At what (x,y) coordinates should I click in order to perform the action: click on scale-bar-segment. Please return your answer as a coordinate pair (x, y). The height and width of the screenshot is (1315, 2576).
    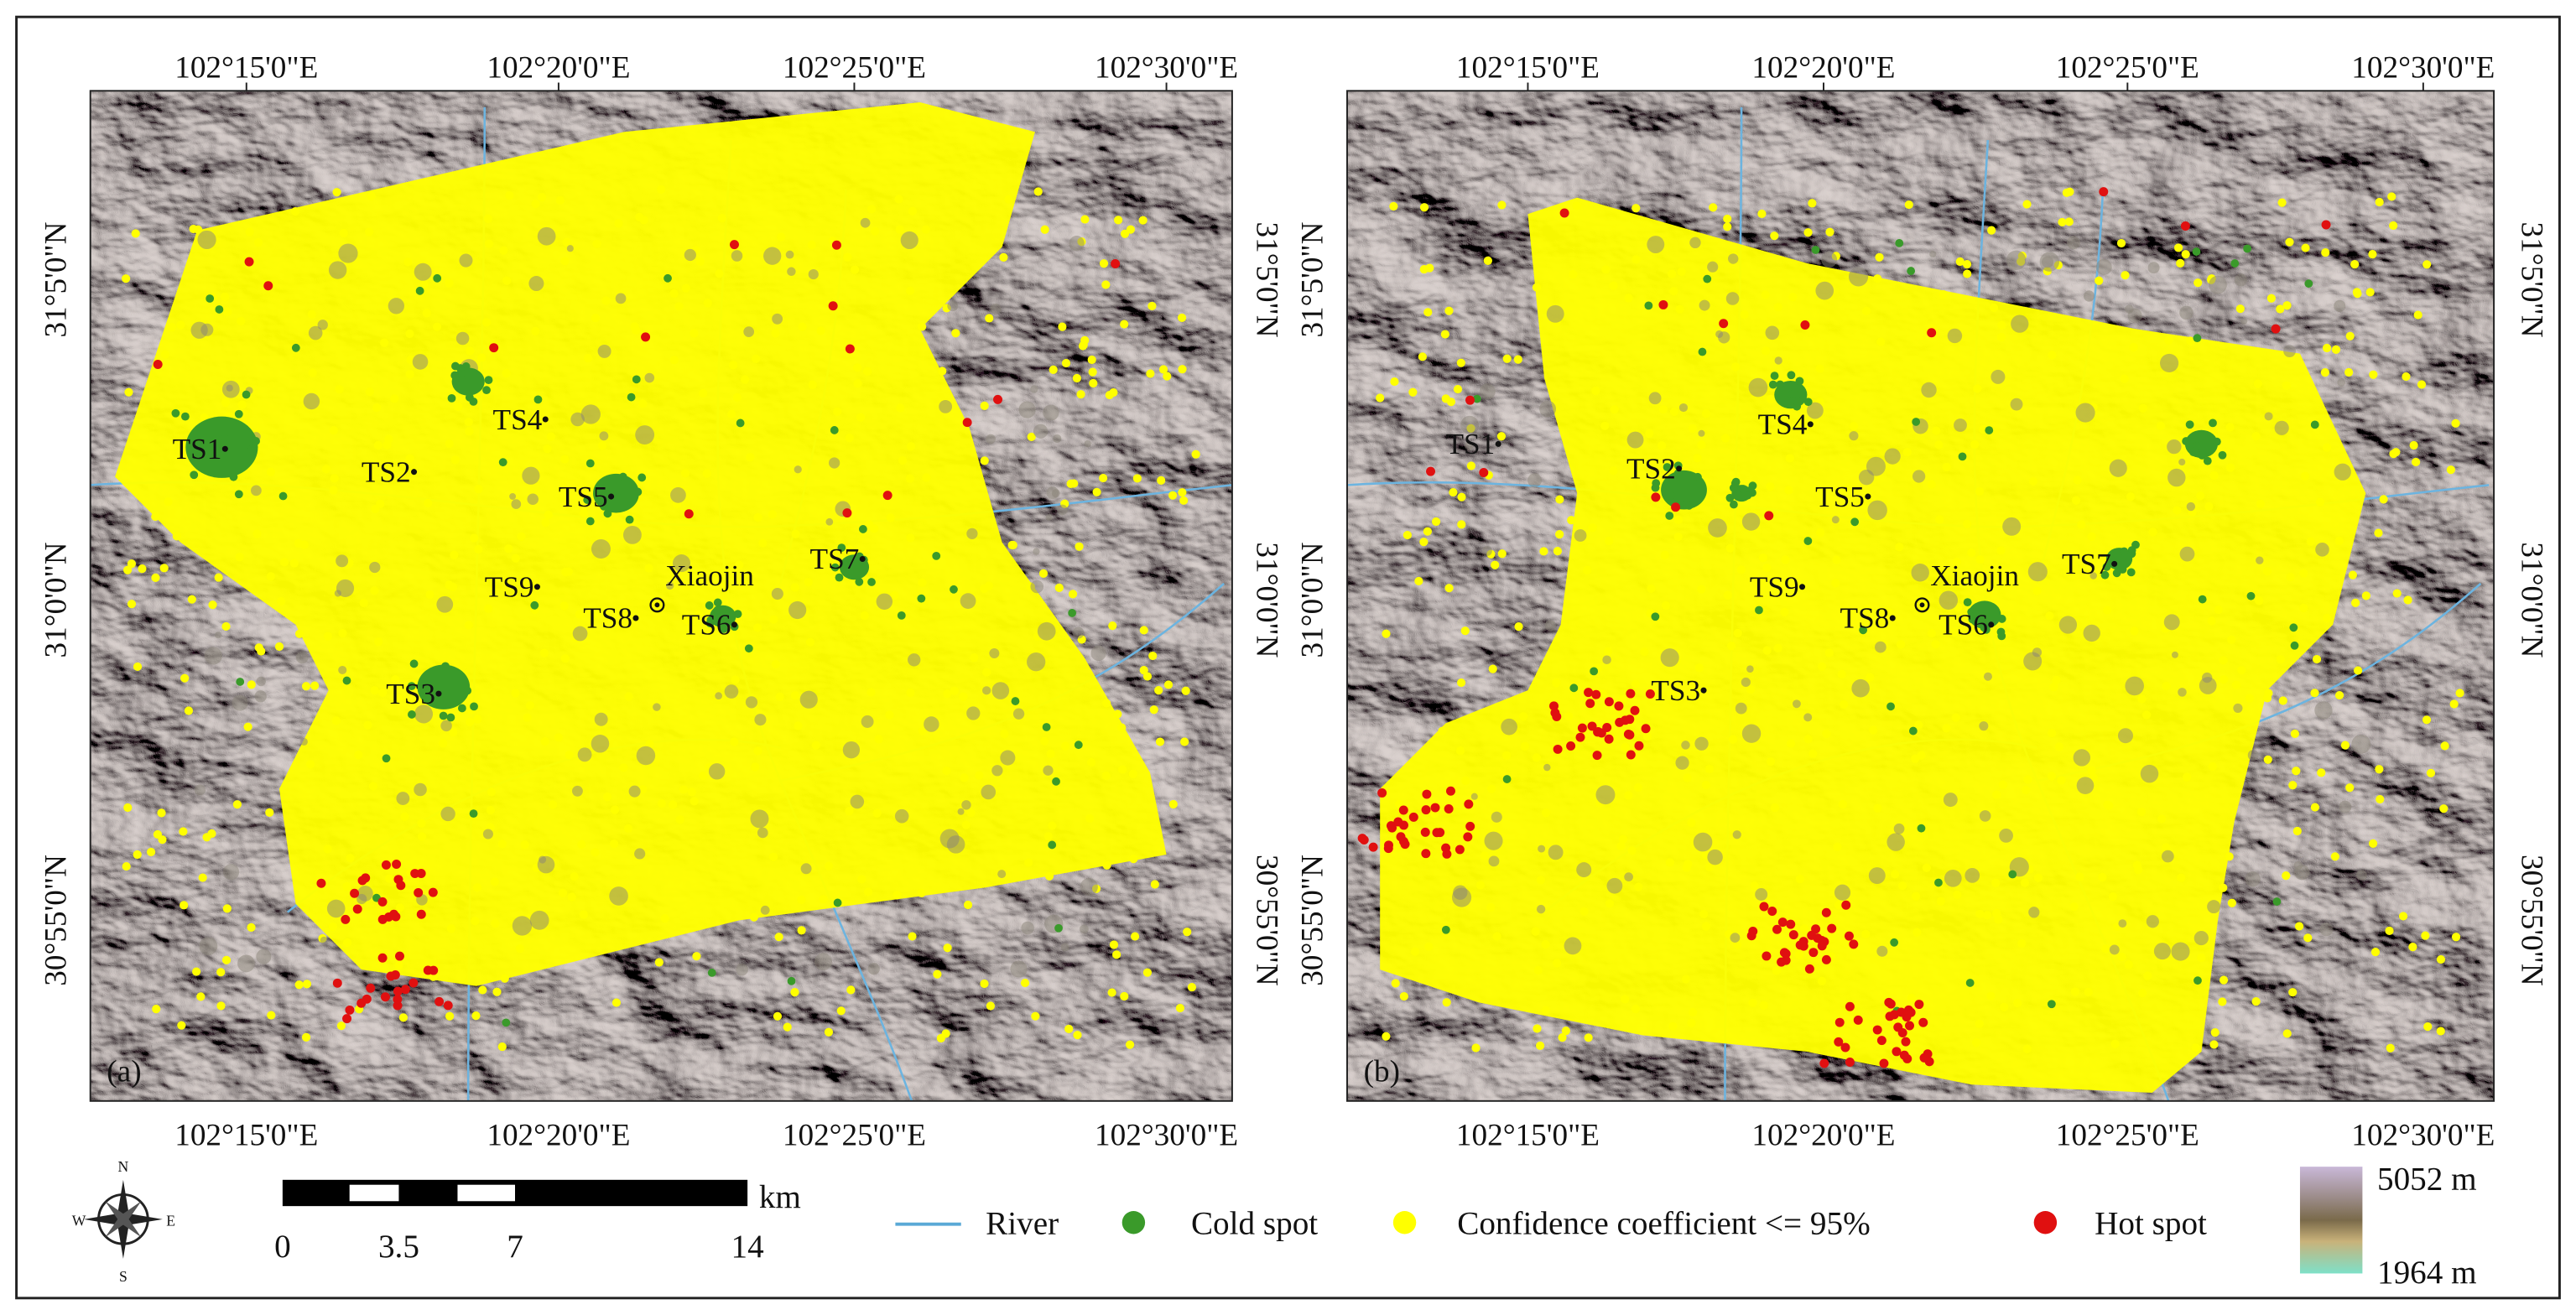
    Looking at the image, I should click on (374, 1193).